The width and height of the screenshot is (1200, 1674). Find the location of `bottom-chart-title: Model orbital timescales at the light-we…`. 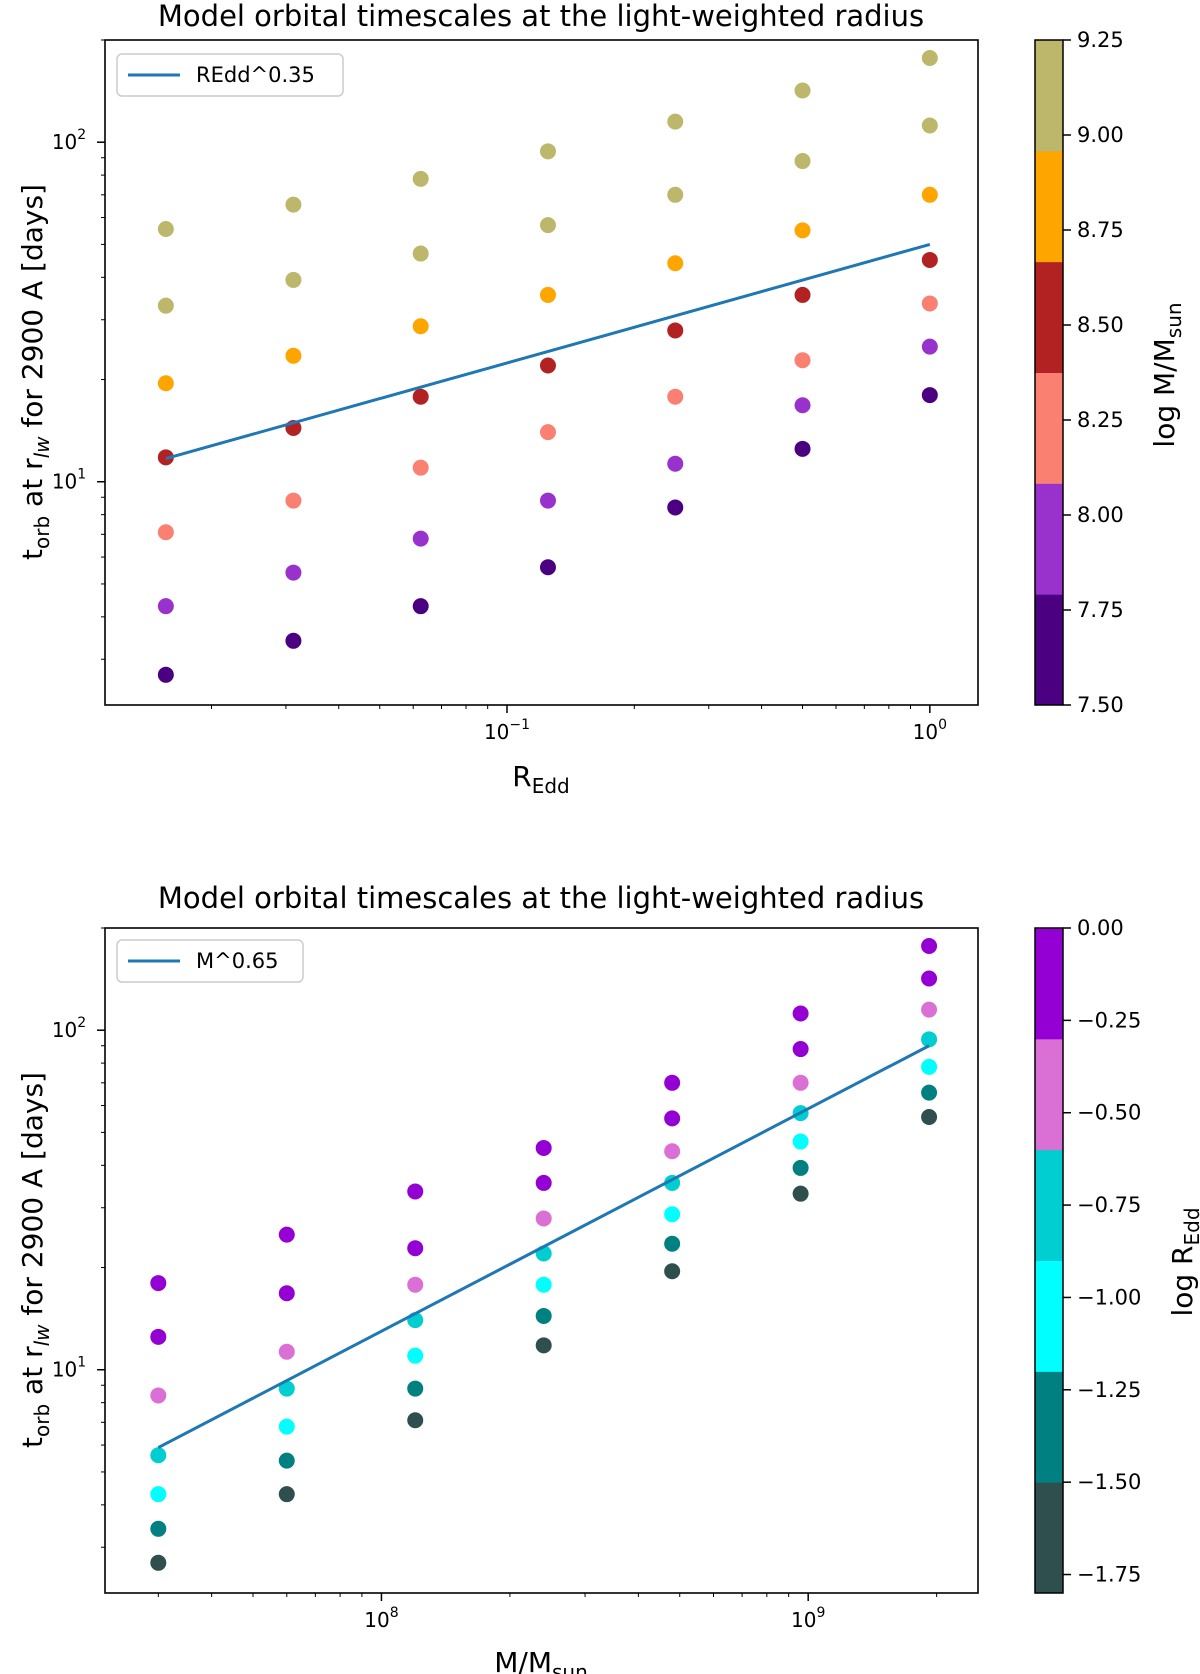

bottom-chart-title: Model orbital timescales at the light-we… is located at coordinates (541, 898).